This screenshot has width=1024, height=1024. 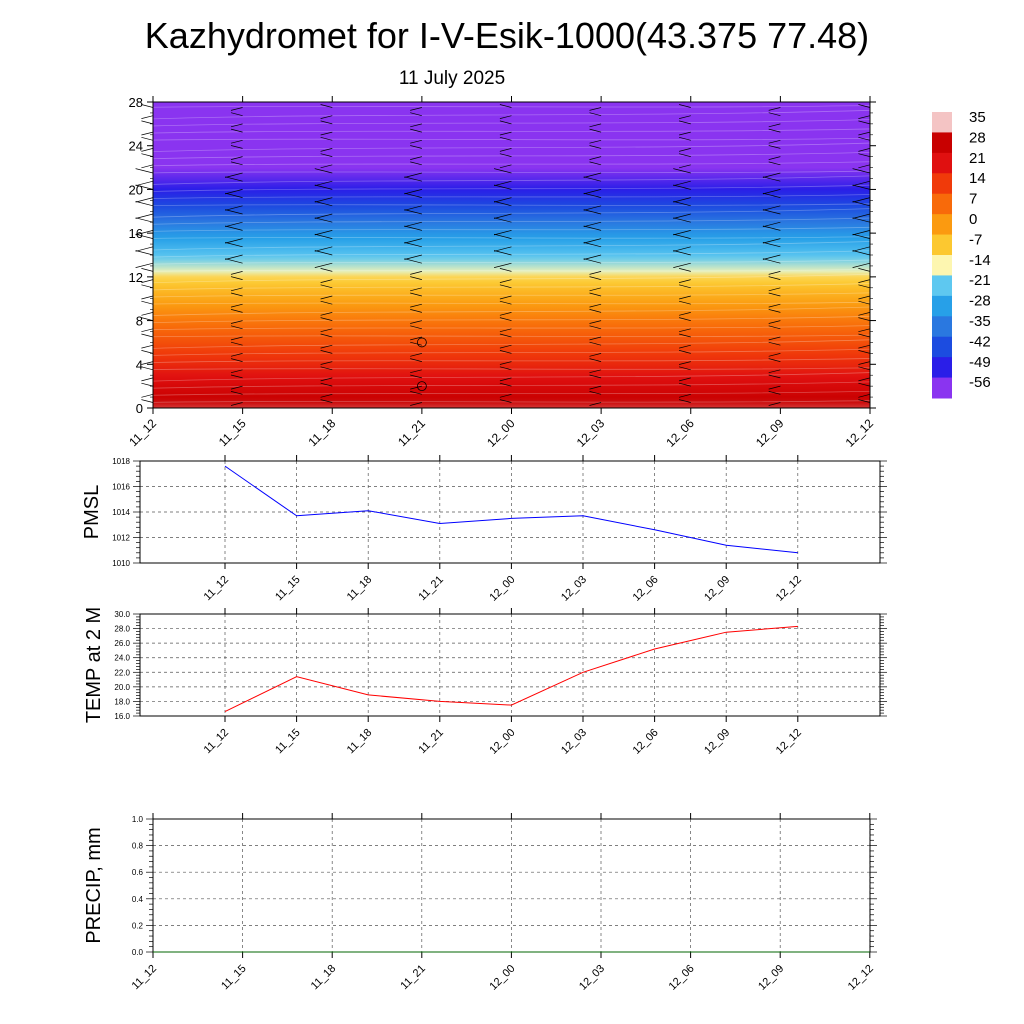 What do you see at coordinates (138, 872) in the screenshot?
I see `y-tick-label: 0.6` at bounding box center [138, 872].